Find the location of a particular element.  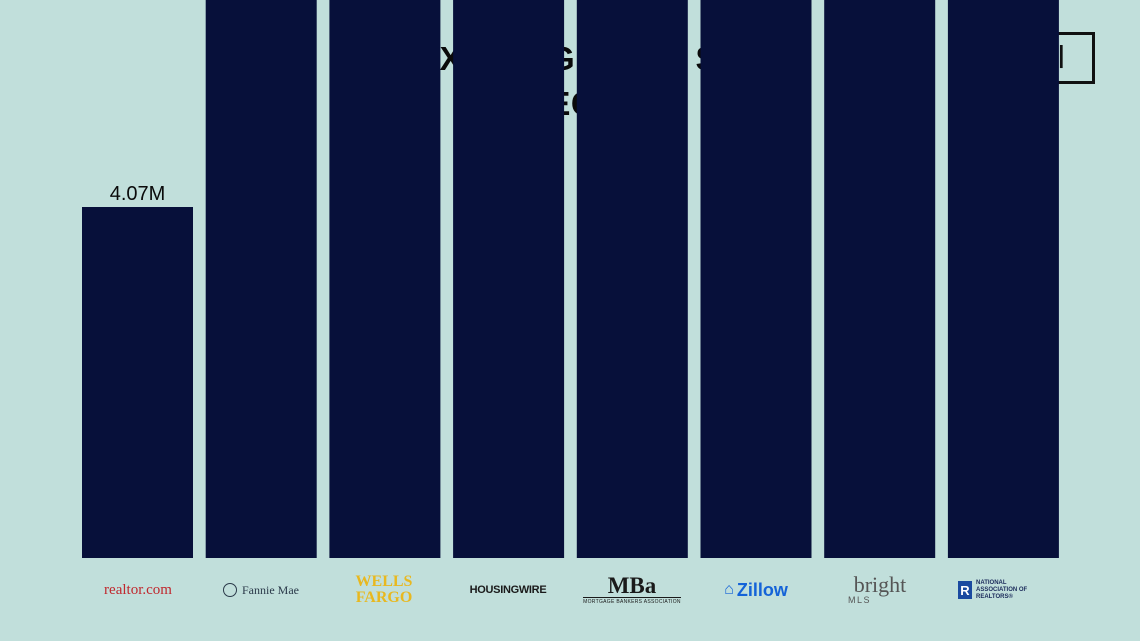

realtor-logo: realtor.com is located at coordinates (138, 590).